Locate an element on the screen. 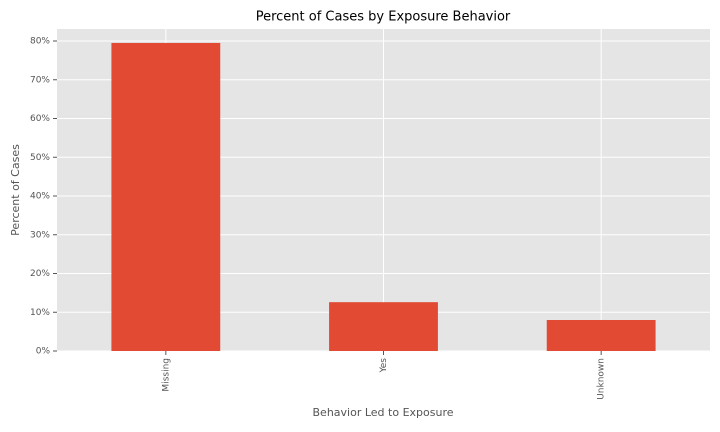 This screenshot has height=432, width=720. x-tick-label: Unknown is located at coordinates (602, 379).